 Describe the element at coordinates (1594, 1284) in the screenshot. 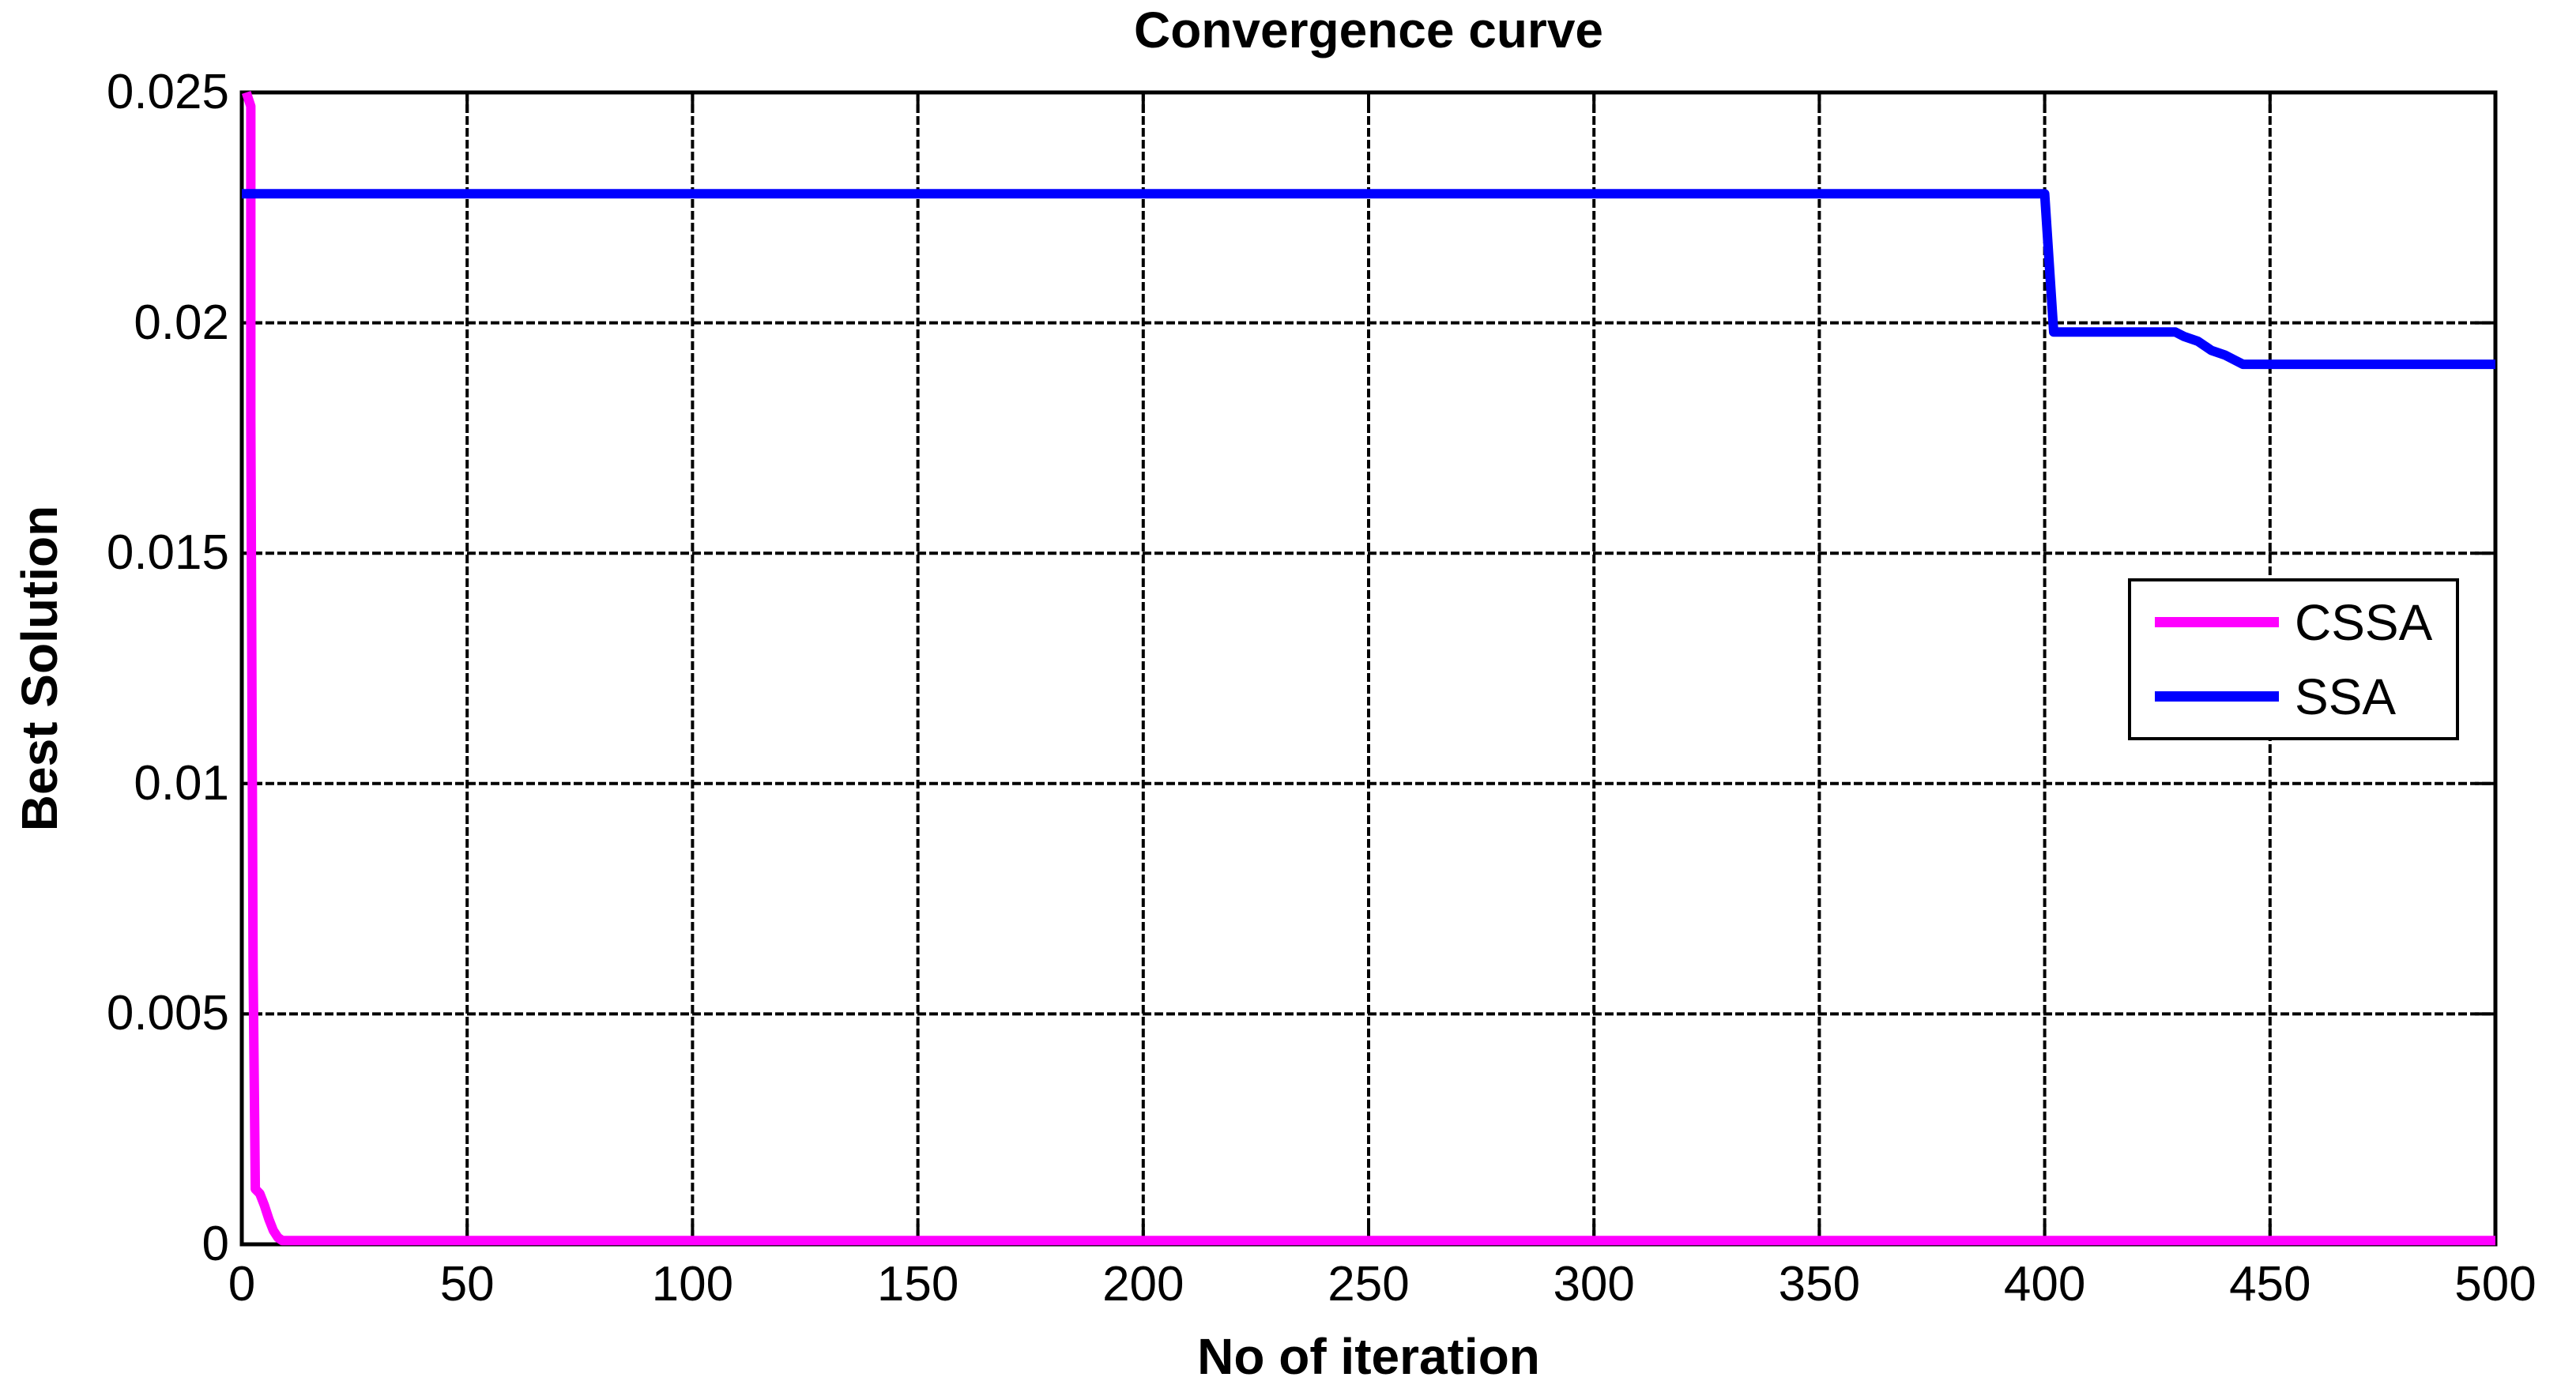

I see `x-tick-label-300: 300` at that location.